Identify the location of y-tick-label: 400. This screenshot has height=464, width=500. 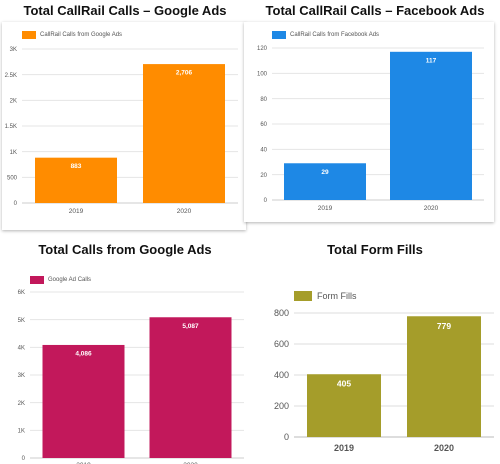
(281, 375).